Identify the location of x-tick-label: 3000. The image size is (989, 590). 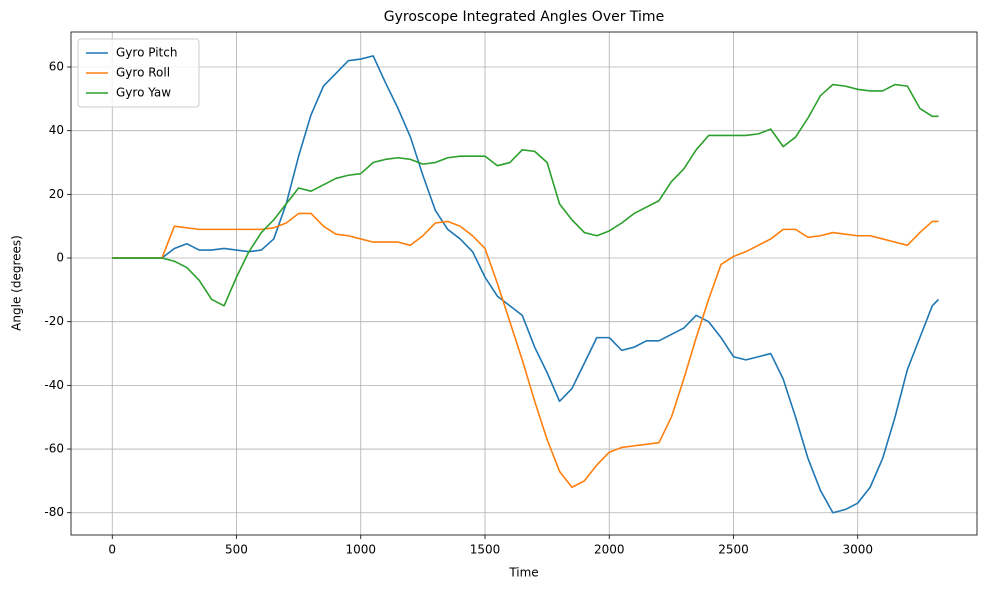
(857, 550).